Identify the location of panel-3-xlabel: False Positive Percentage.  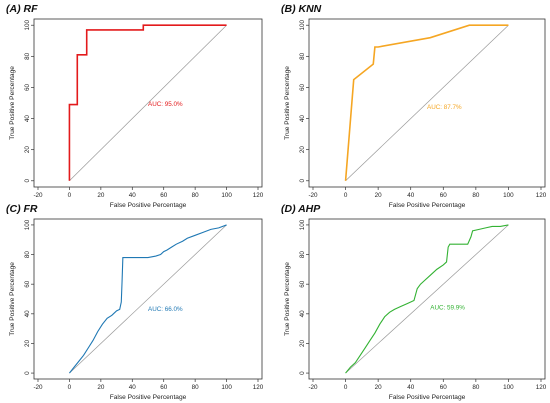
(148, 397).